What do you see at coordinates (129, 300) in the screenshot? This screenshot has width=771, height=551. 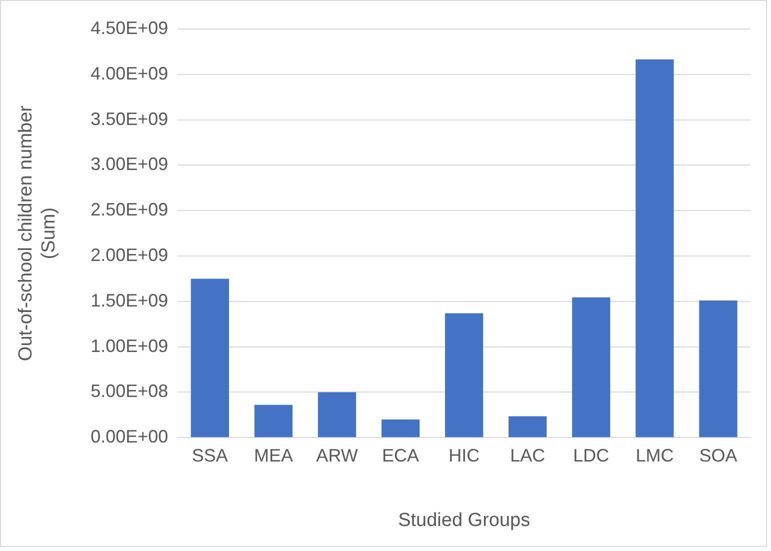 I see `y-tick-label: 1.50E+09` at bounding box center [129, 300].